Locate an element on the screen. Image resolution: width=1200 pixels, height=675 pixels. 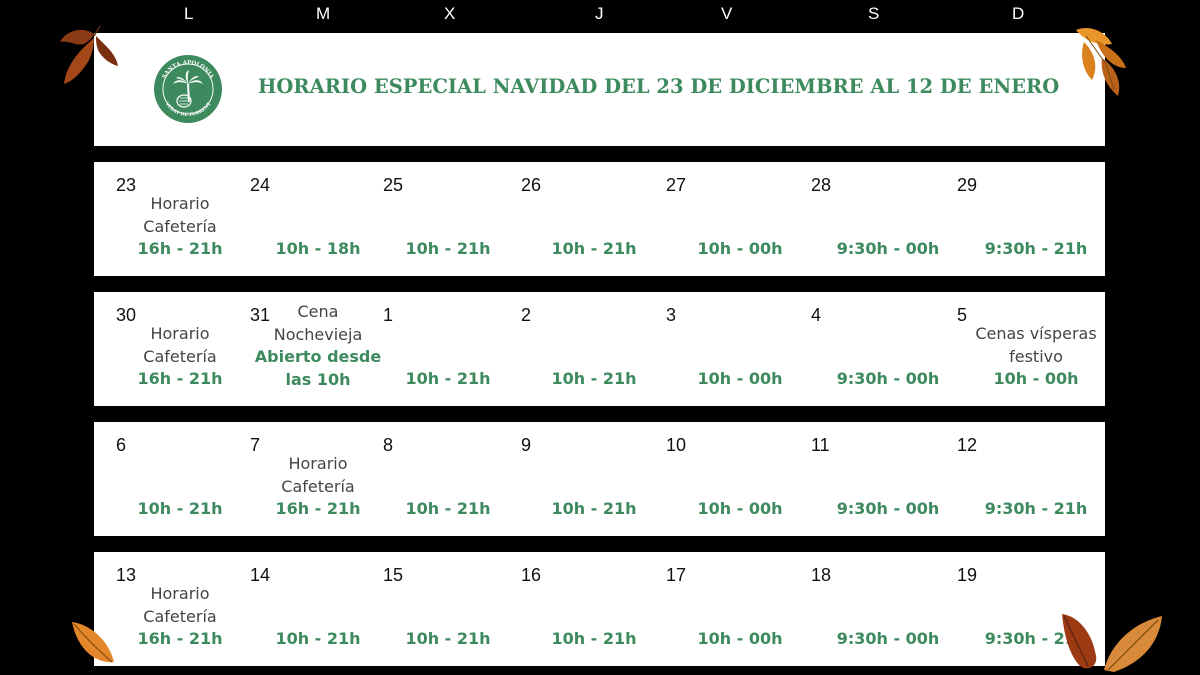
day-number: 27 is located at coordinates (676, 185).